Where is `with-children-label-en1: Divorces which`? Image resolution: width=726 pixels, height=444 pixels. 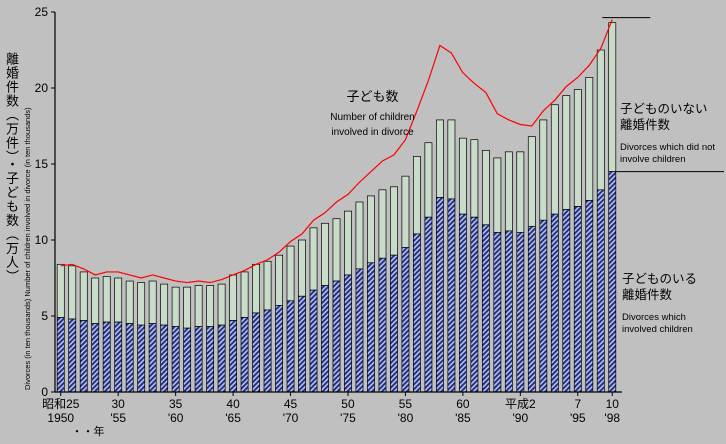
with-children-label-en1: Divorces which is located at coordinates (654, 317).